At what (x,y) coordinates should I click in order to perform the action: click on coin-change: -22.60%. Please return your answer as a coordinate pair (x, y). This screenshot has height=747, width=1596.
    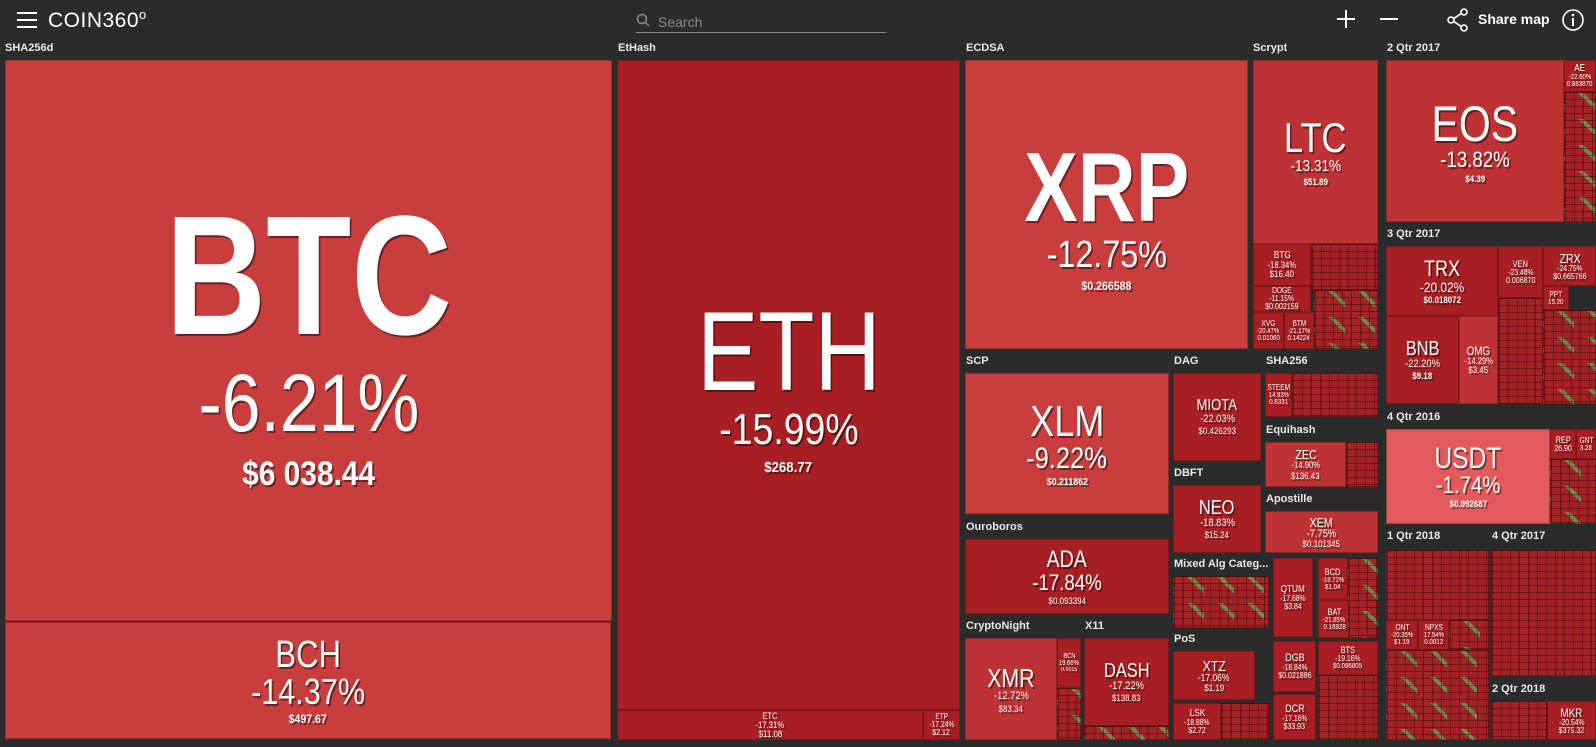
    Looking at the image, I should click on (1580, 77).